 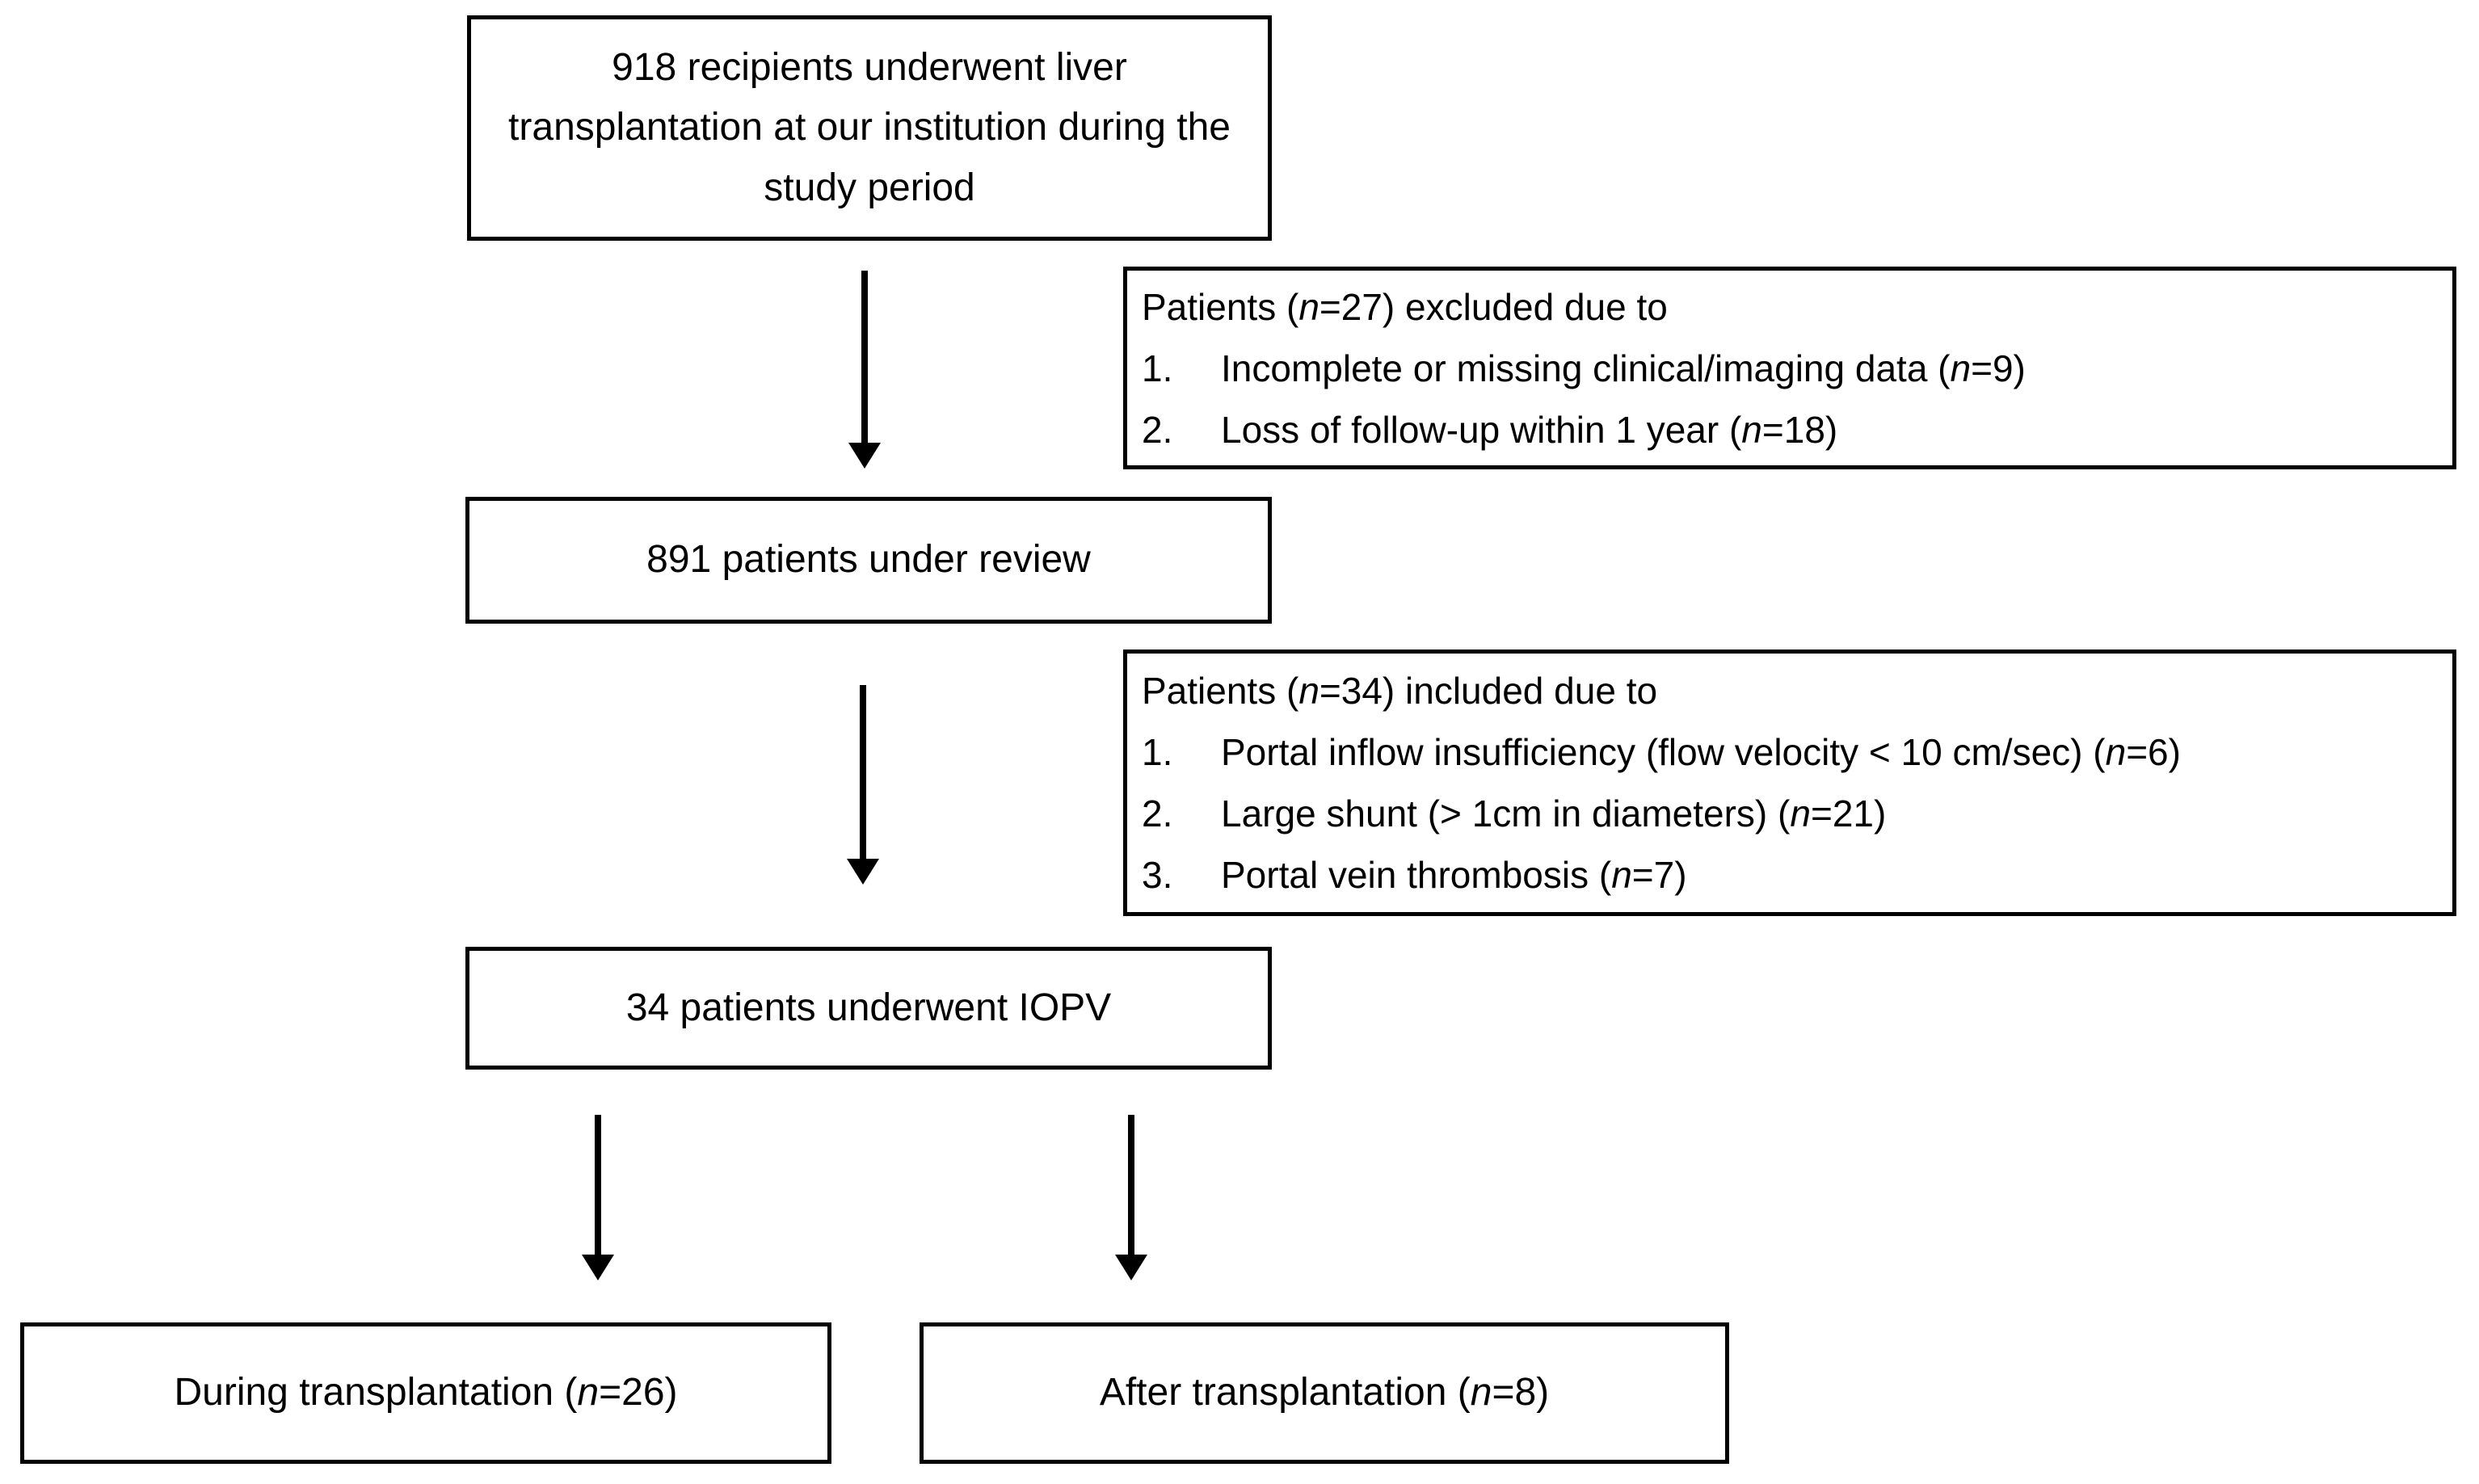 I want to click on text-segment: =21), so click(x=1848, y=813).